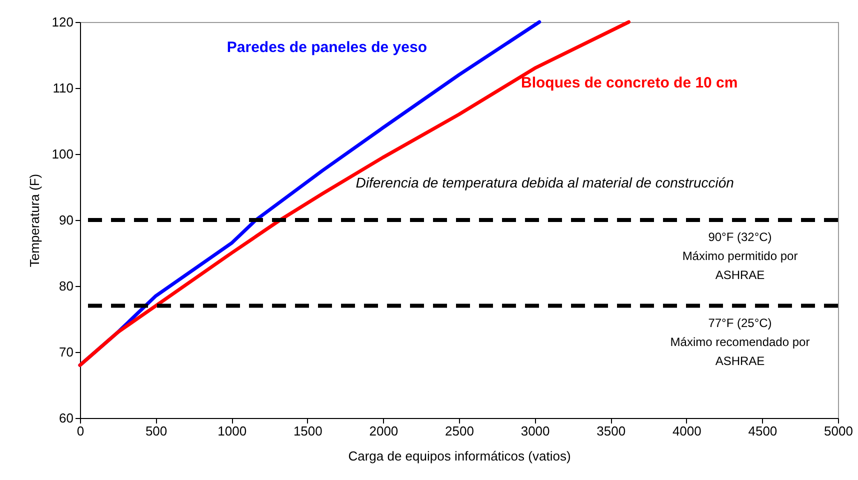 Image resolution: width=858 pixels, height=480 pixels. I want to click on x-tick-label: 2000, so click(383, 431).